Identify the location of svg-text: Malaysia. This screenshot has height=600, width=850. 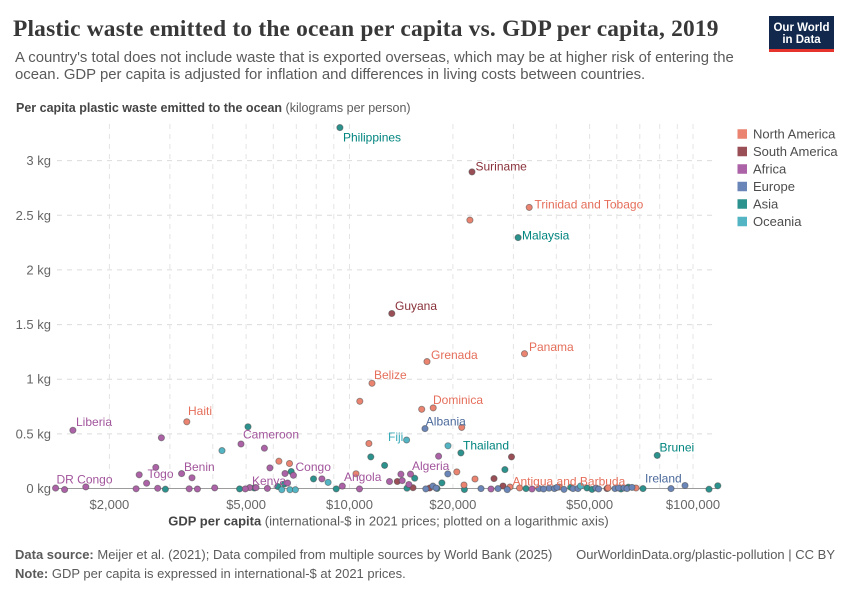
(546, 236).